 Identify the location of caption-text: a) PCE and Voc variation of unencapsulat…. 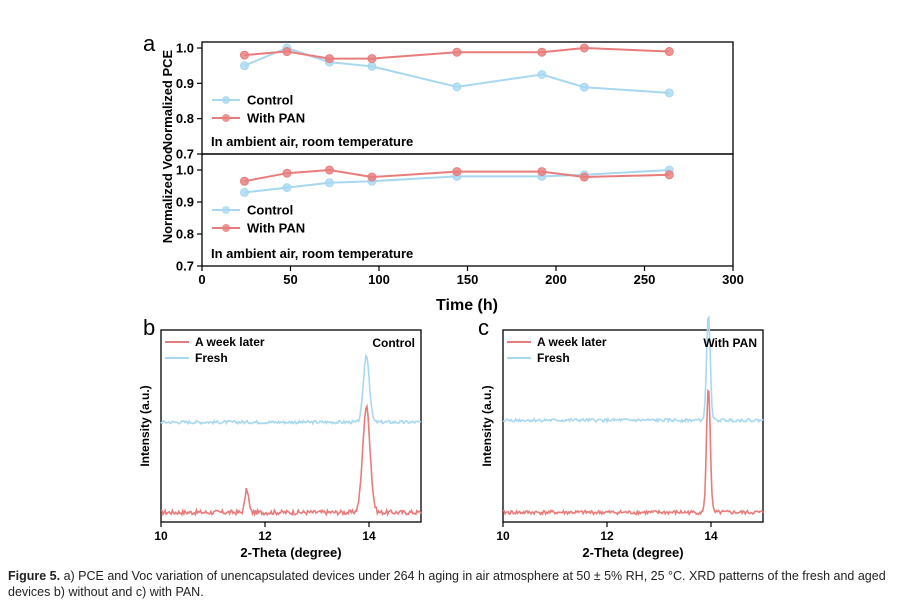
(447, 584).